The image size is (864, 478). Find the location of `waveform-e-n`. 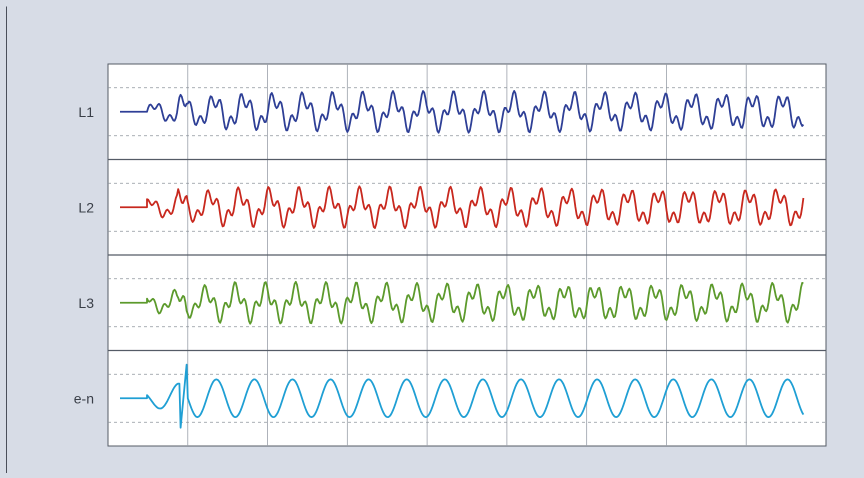

waveform-e-n is located at coordinates (462, 396).